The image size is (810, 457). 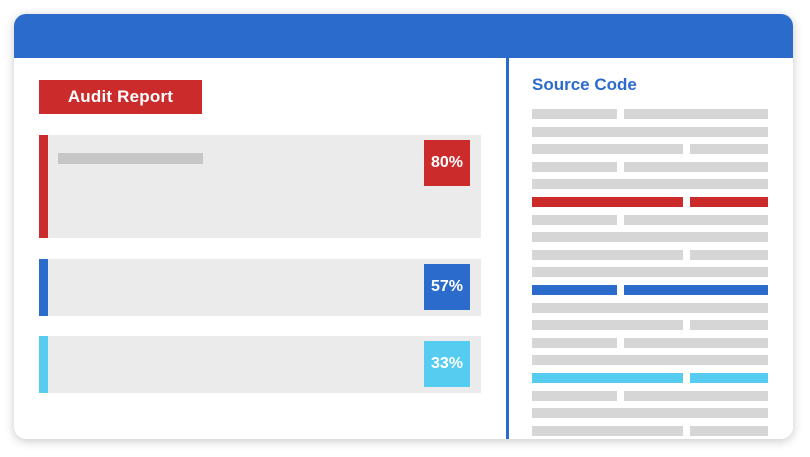 What do you see at coordinates (260, 186) in the screenshot?
I see `finding-card-critical: 80%` at bounding box center [260, 186].